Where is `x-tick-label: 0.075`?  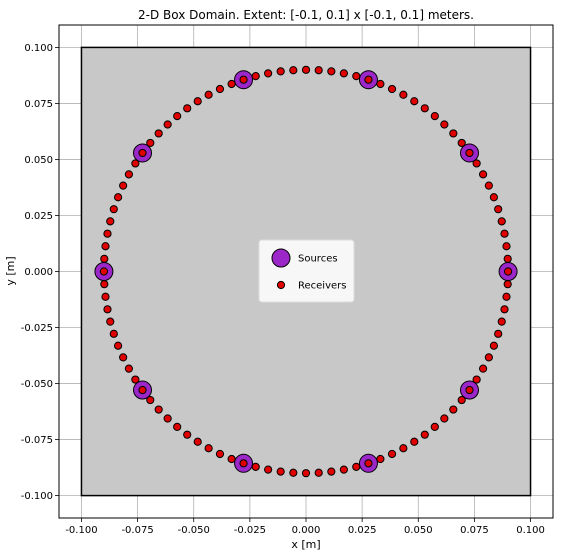
x-tick-label: 0.075 is located at coordinates (474, 530).